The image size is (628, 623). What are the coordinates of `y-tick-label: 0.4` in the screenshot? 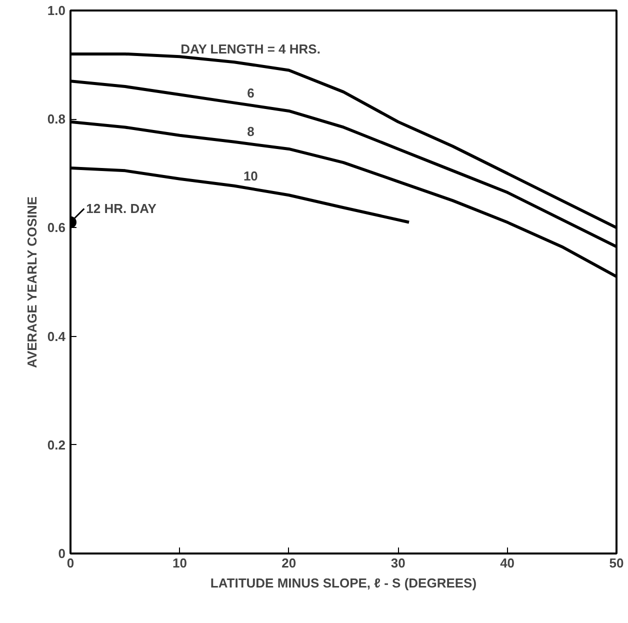 It's located at (56, 336).